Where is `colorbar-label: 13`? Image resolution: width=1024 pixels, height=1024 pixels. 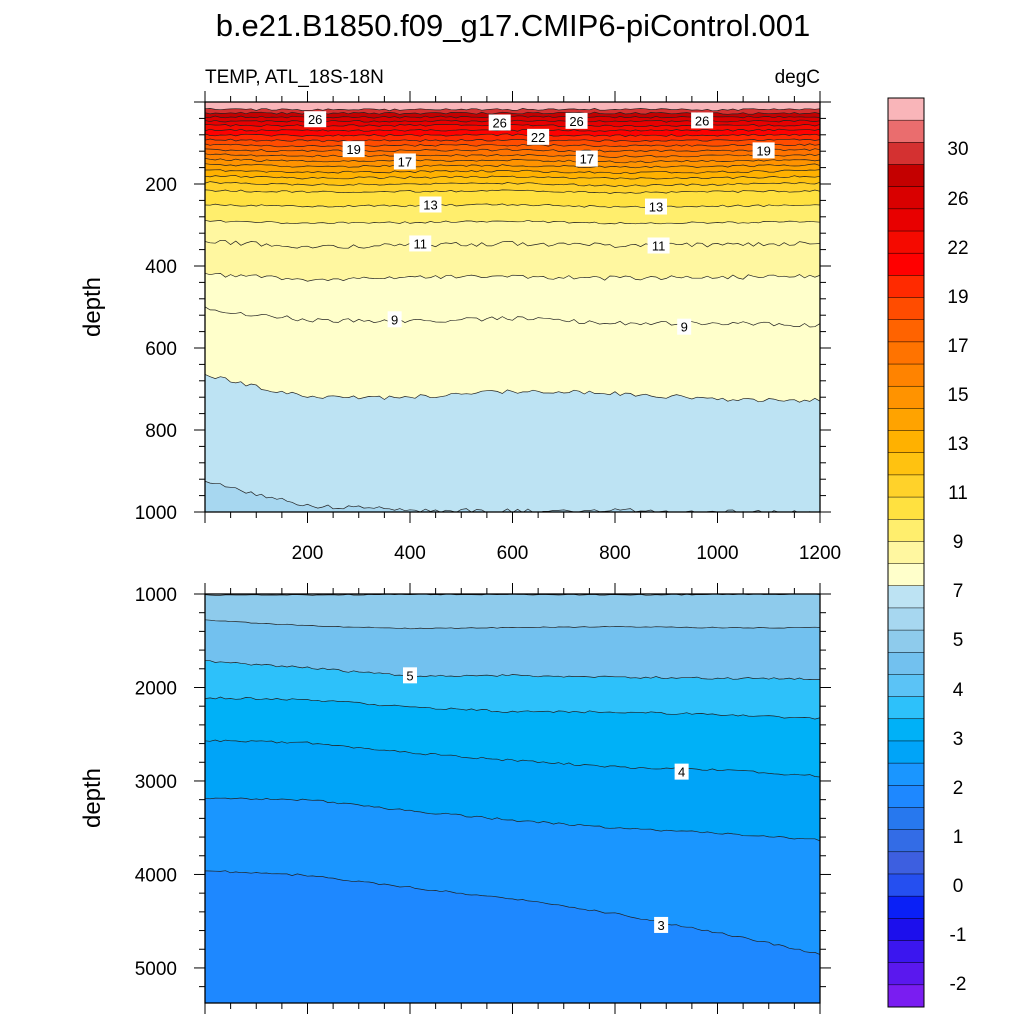
colorbar-label: 13 is located at coordinates (957, 444).